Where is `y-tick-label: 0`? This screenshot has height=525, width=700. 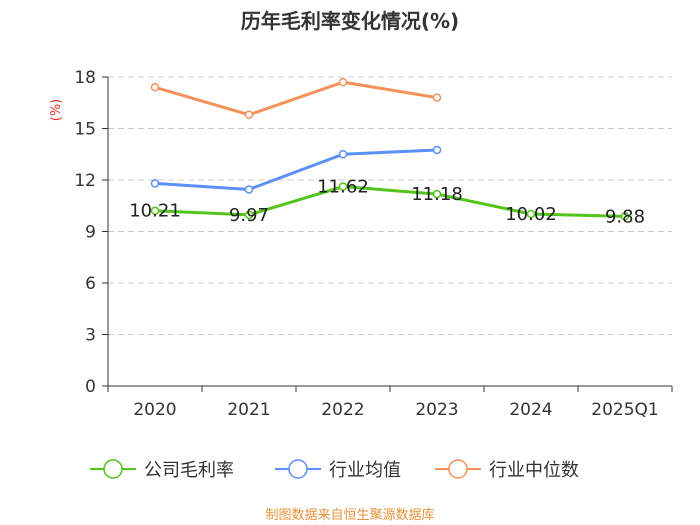 y-tick-label: 0 is located at coordinates (90, 387).